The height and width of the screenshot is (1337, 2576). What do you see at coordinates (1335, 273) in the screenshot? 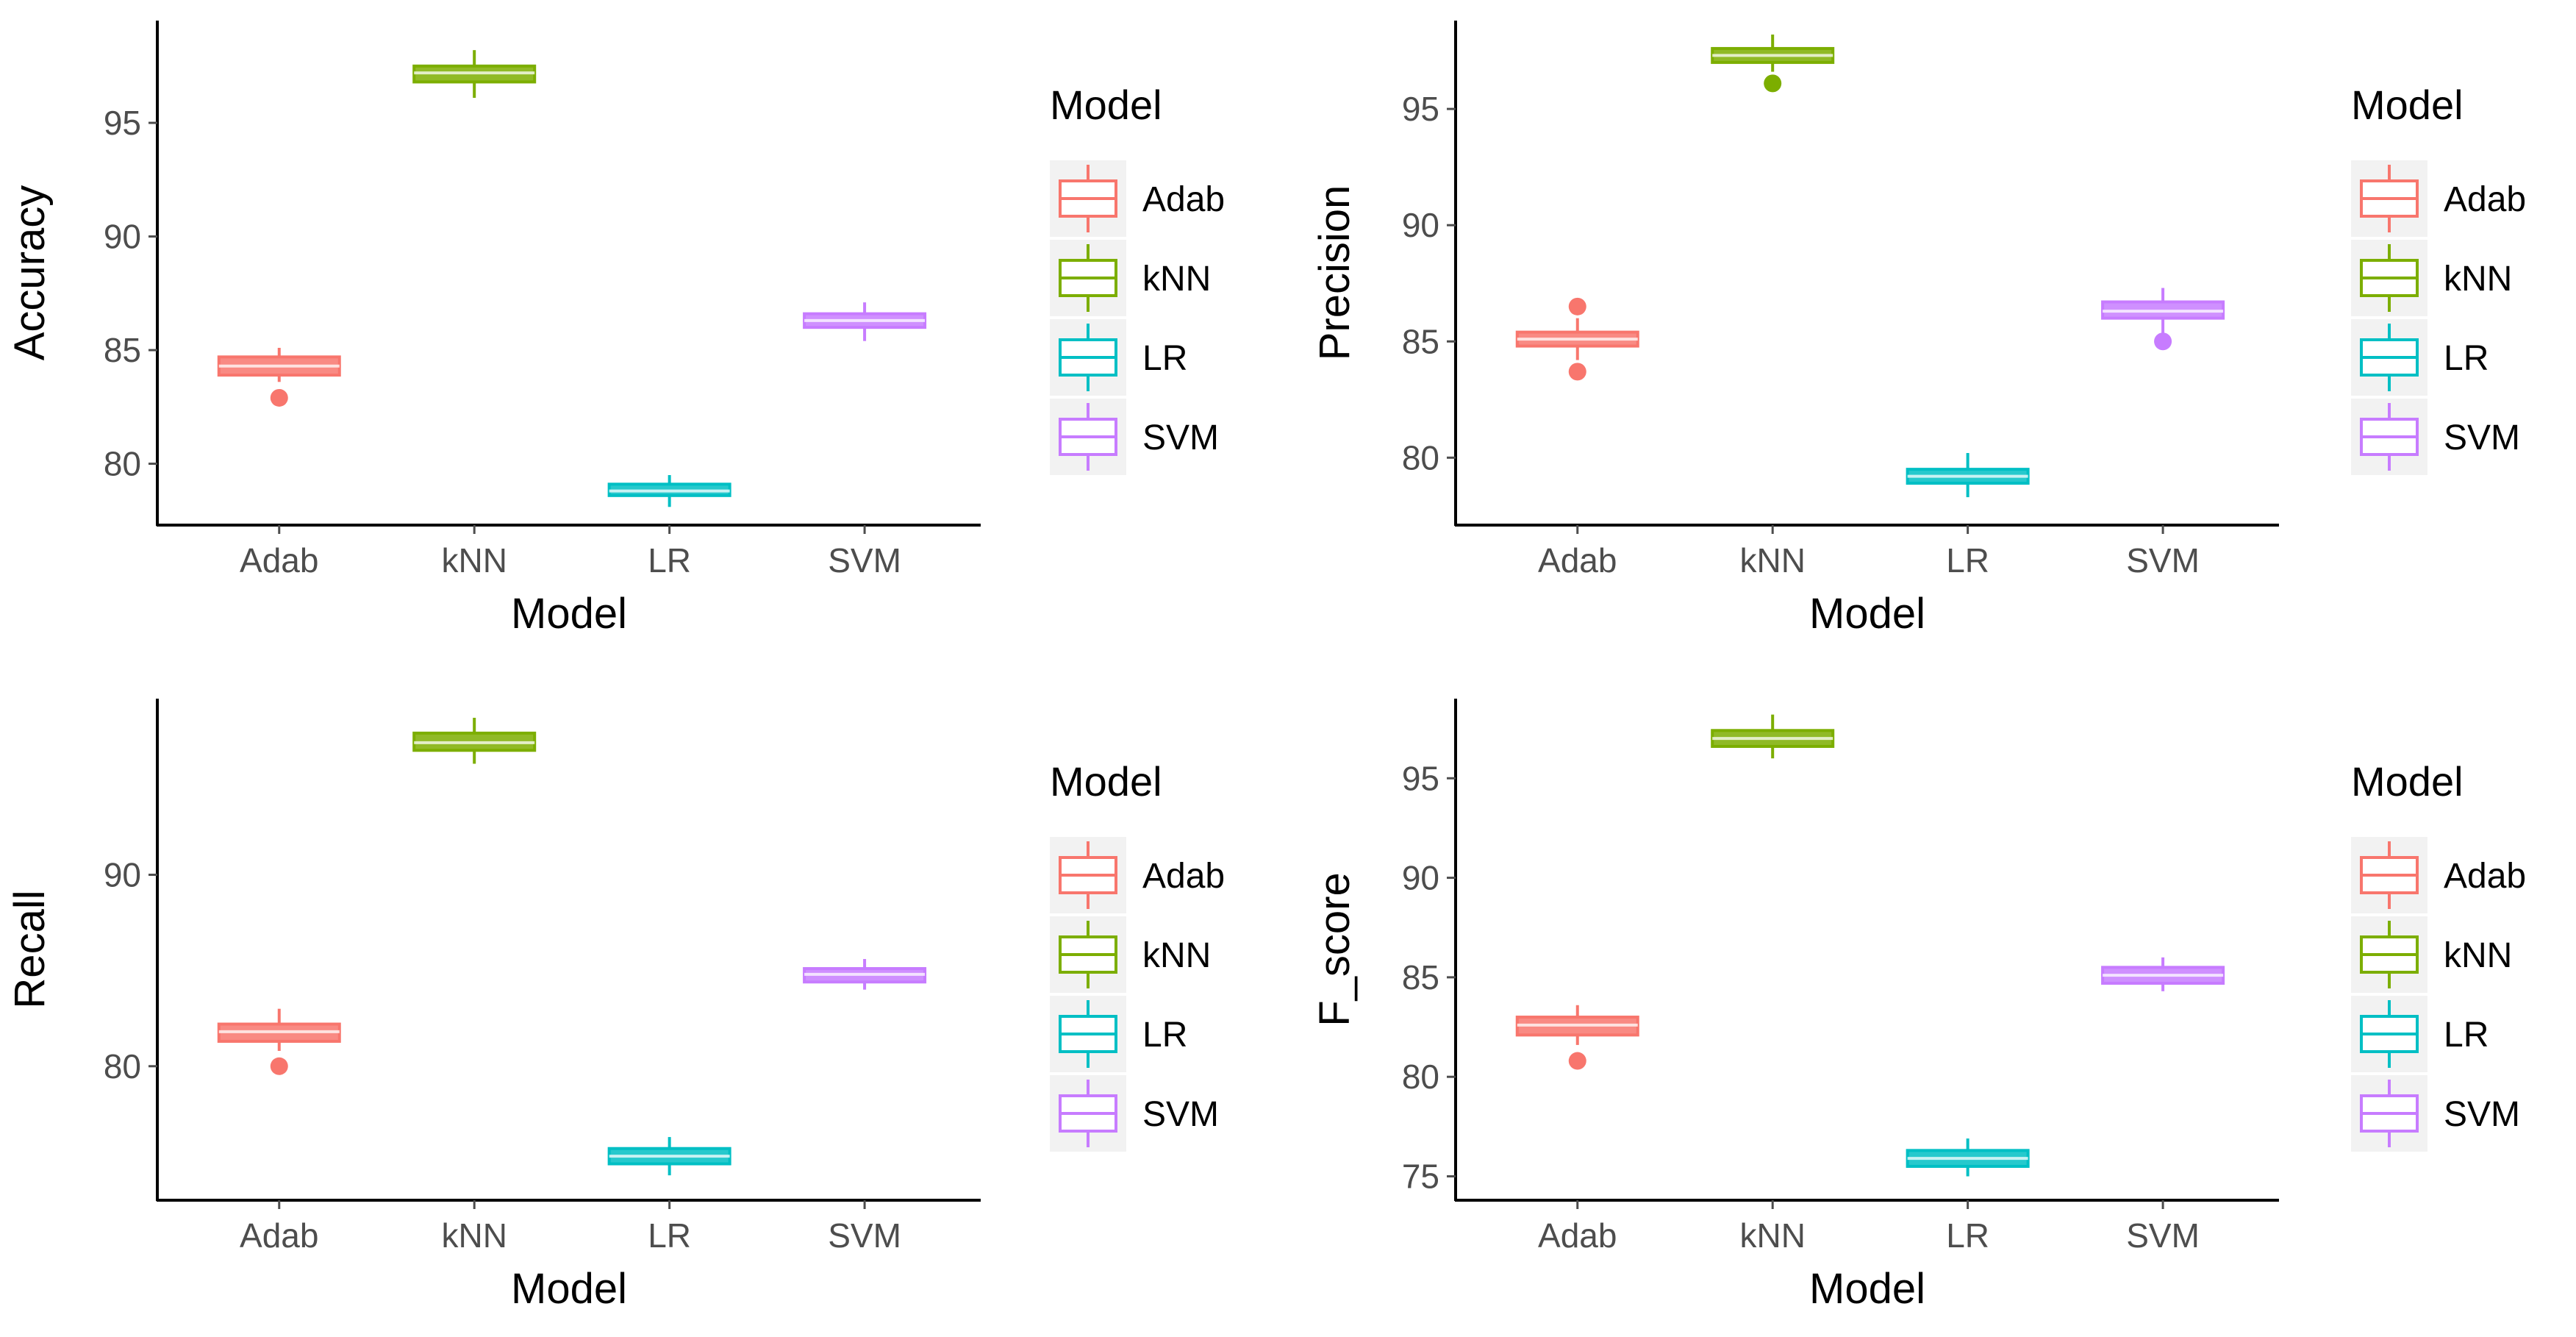
I see `y-axis-title: Precision` at bounding box center [1335, 273].